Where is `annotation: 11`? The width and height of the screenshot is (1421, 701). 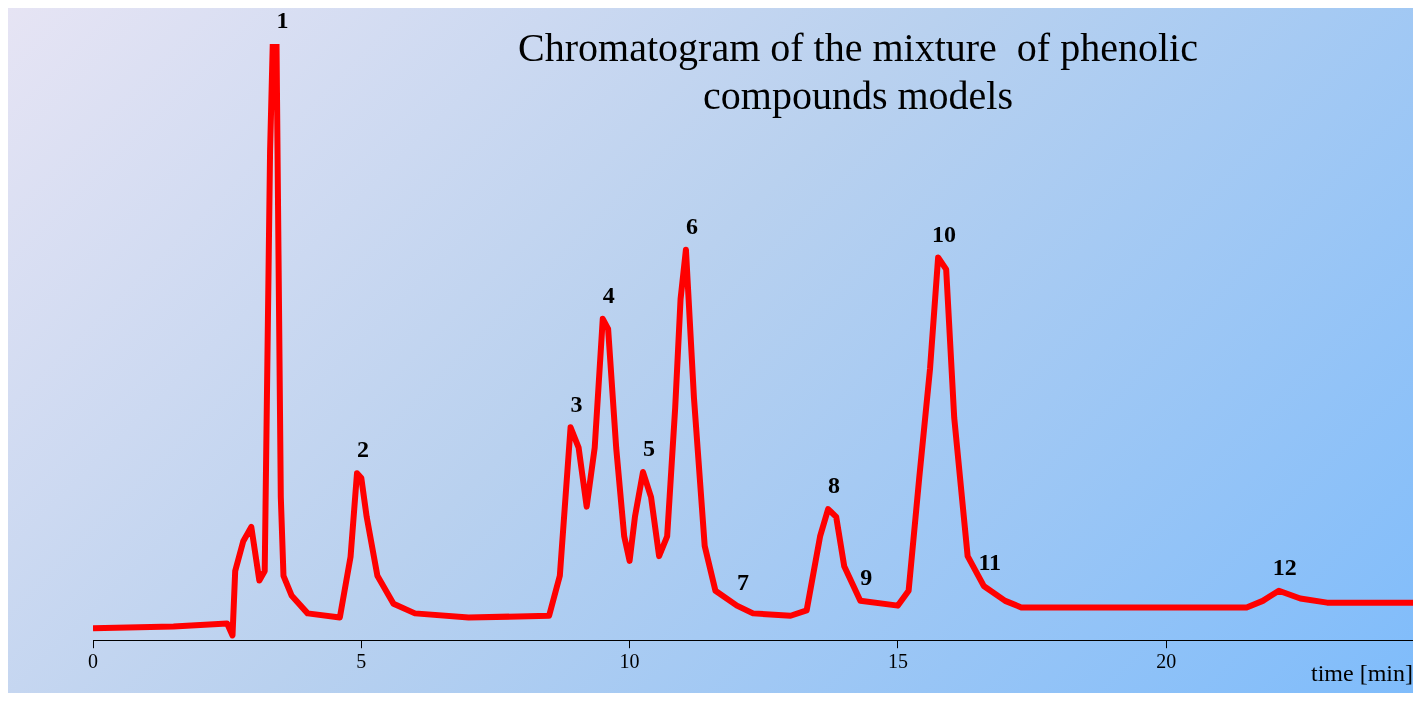
annotation: 11 is located at coordinates (990, 562).